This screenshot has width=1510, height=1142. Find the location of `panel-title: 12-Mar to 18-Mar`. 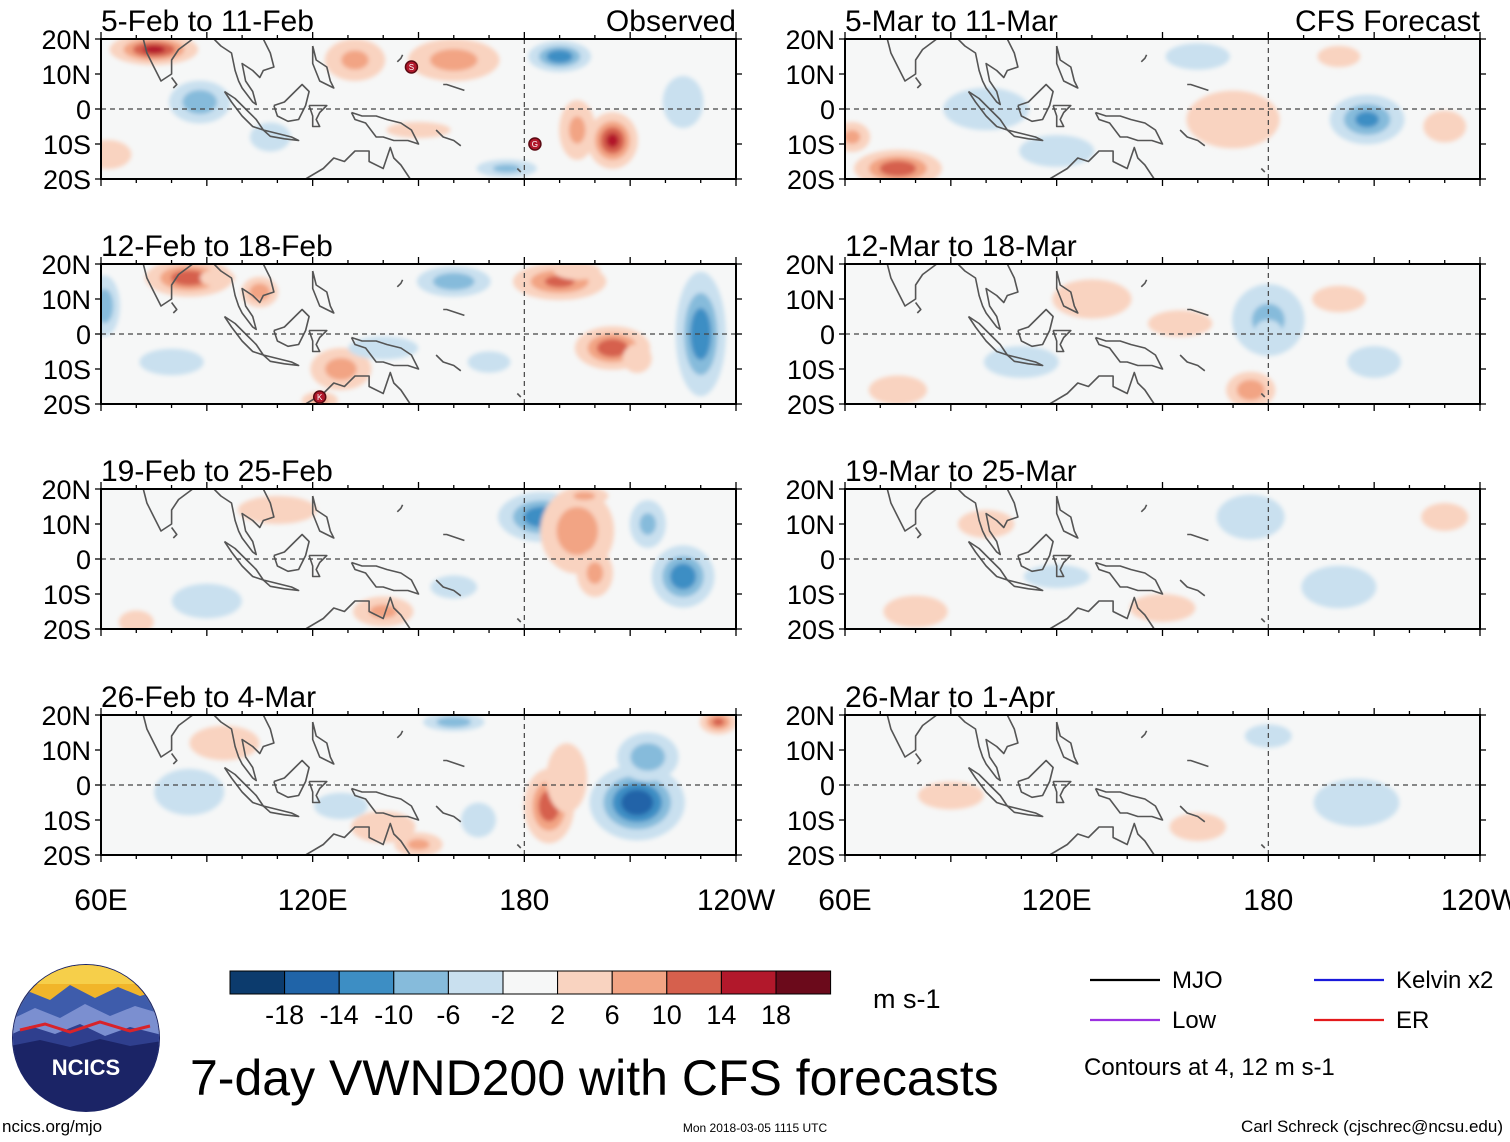

panel-title: 12-Mar to 18-Mar is located at coordinates (961, 246).